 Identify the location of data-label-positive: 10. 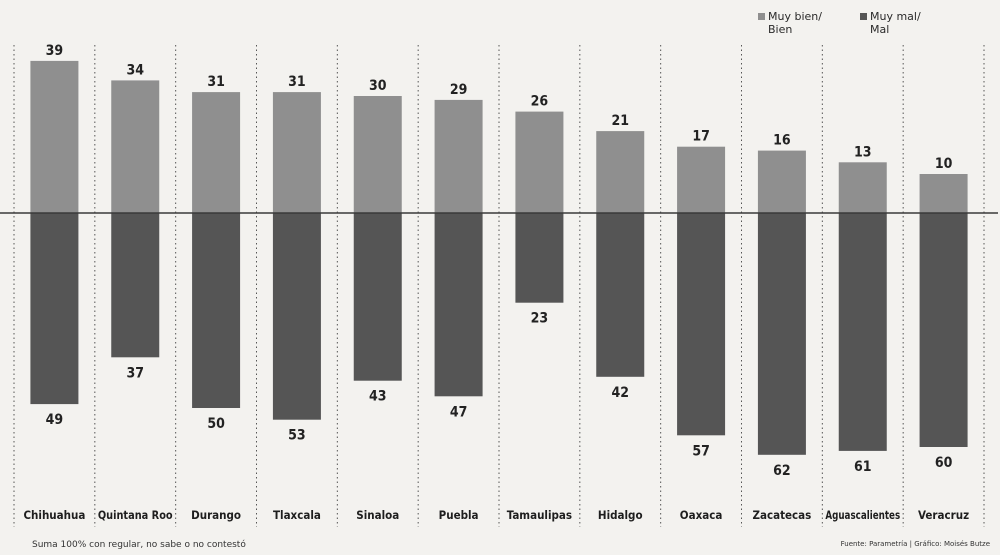
(944, 164).